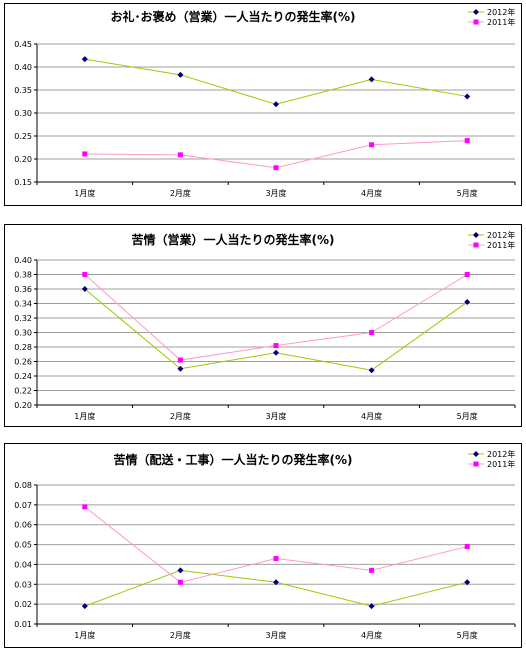  I want to click on y-tick-label: 0.06, so click(23, 525).